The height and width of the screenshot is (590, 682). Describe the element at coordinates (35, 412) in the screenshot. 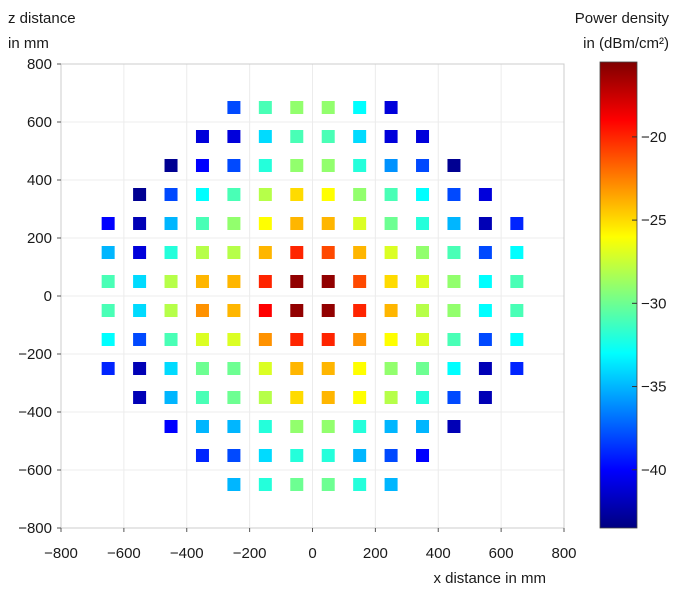

I see `y-tick-label-2: −400` at that location.